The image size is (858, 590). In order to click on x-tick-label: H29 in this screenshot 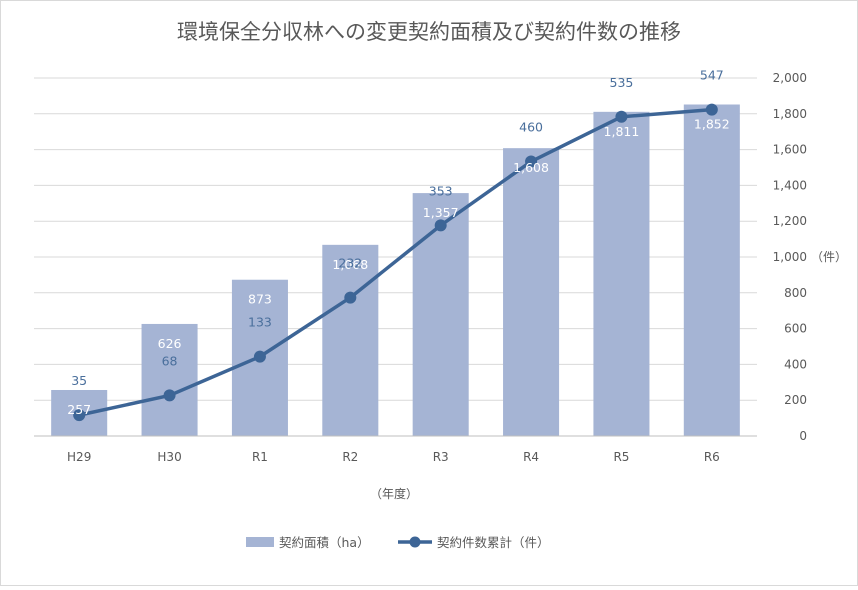, I will do `click(79, 457)`.